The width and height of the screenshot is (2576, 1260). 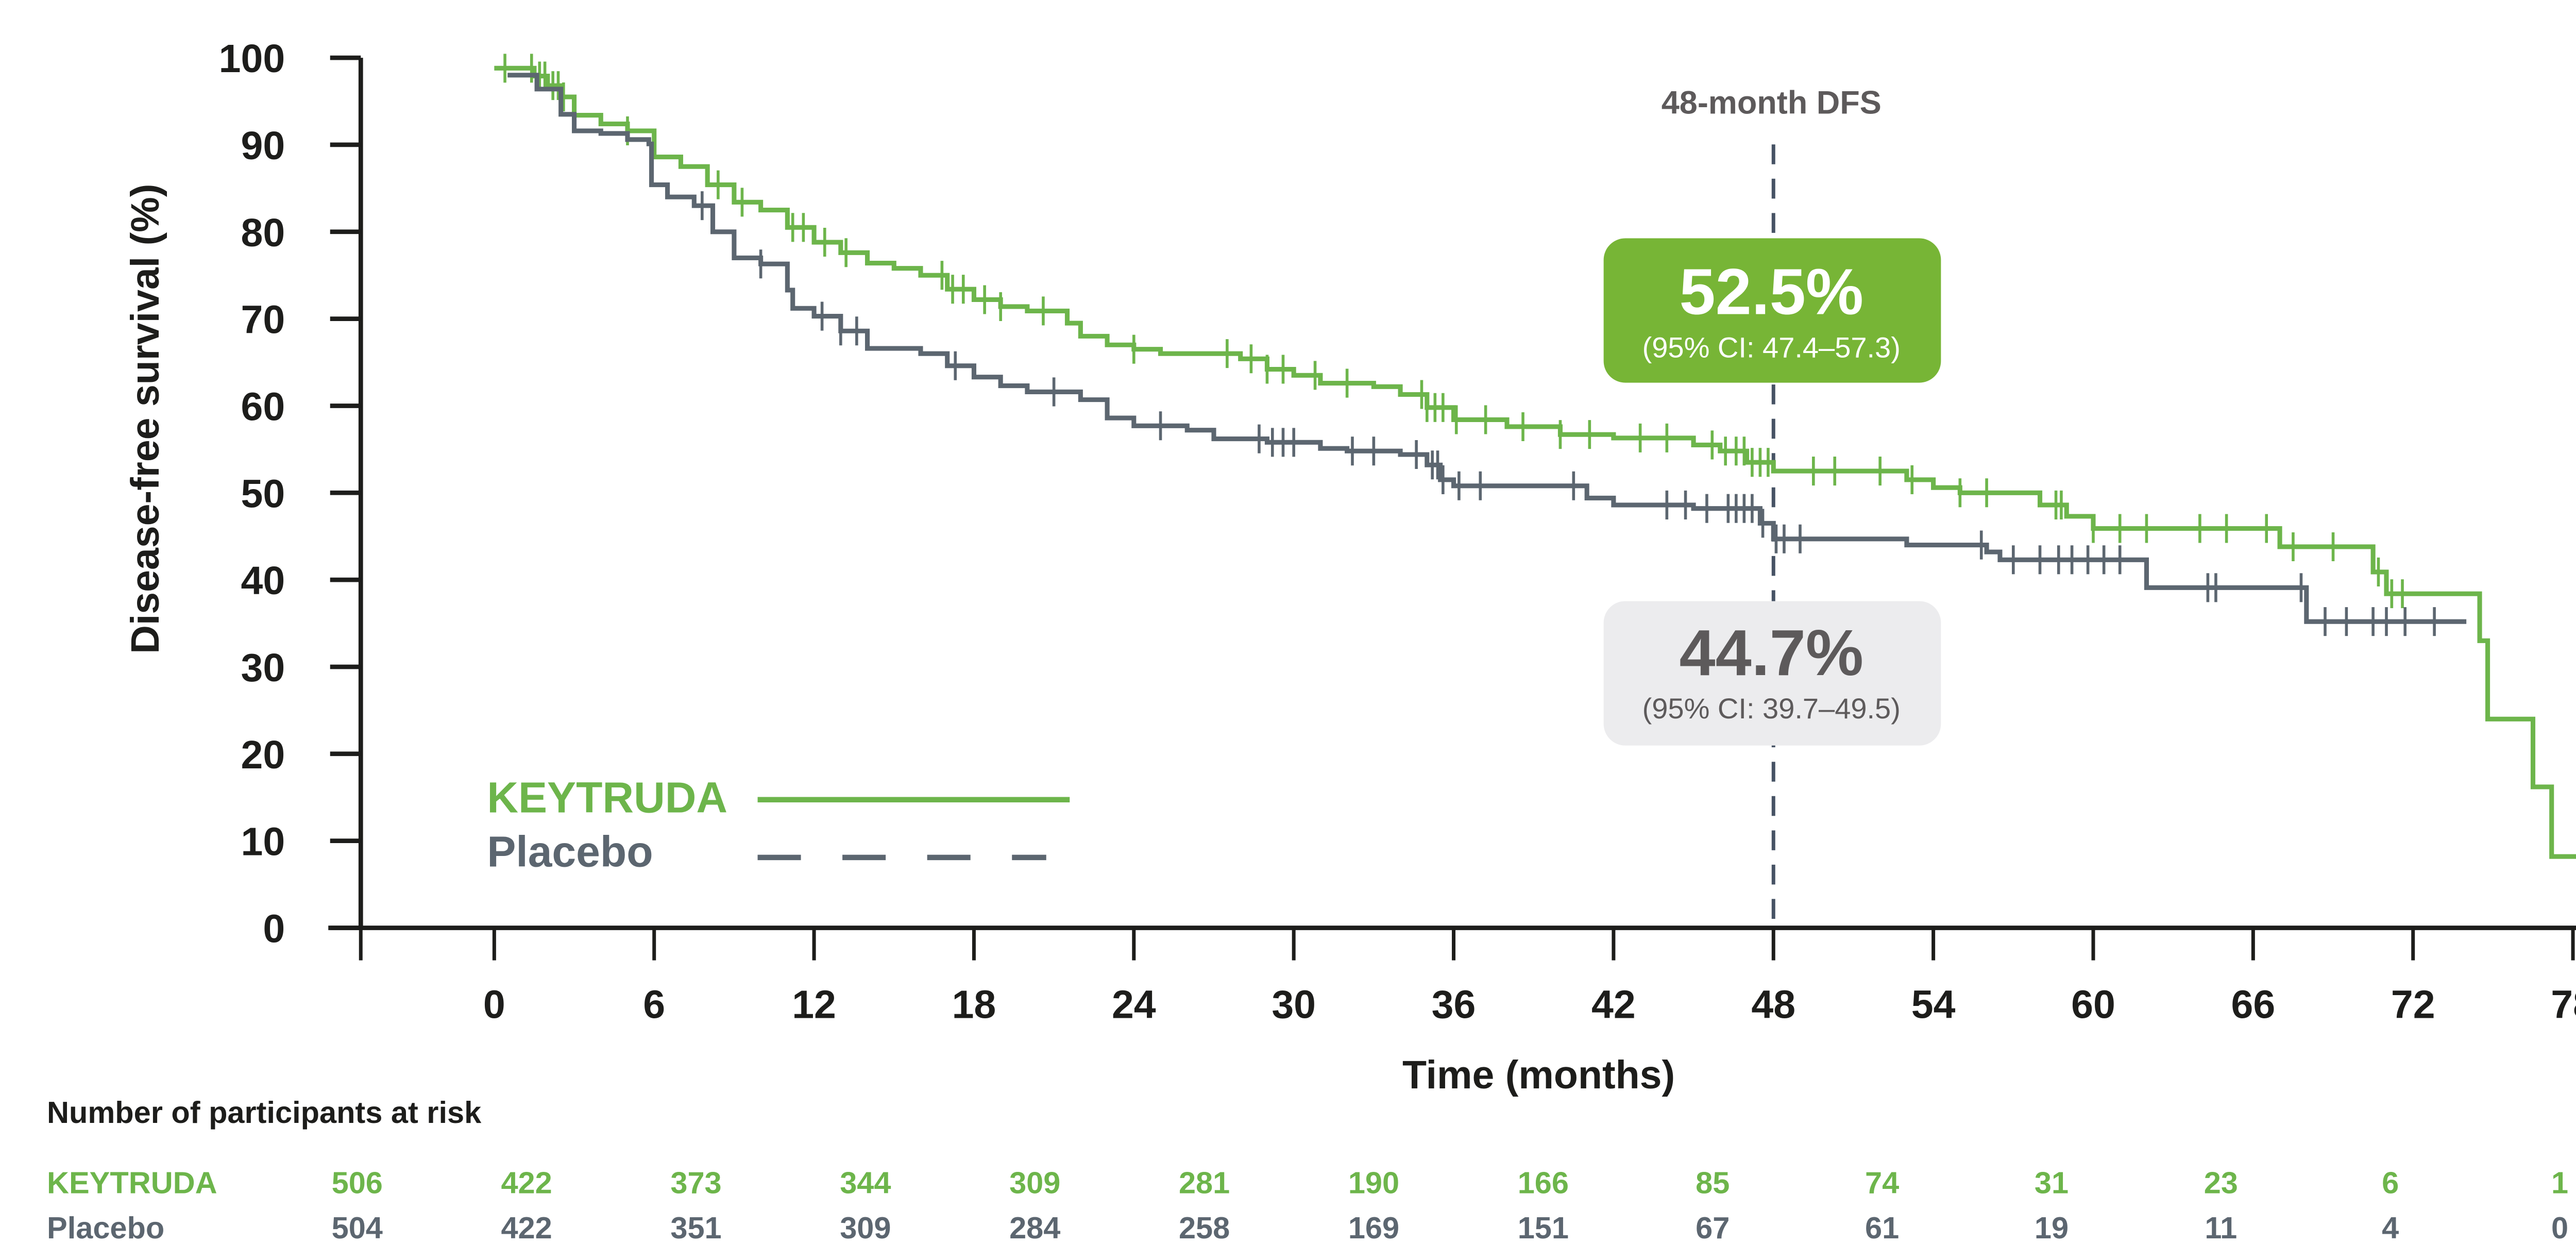 What do you see at coordinates (263, 494) in the screenshot?
I see `y-tick-label-50: 50` at bounding box center [263, 494].